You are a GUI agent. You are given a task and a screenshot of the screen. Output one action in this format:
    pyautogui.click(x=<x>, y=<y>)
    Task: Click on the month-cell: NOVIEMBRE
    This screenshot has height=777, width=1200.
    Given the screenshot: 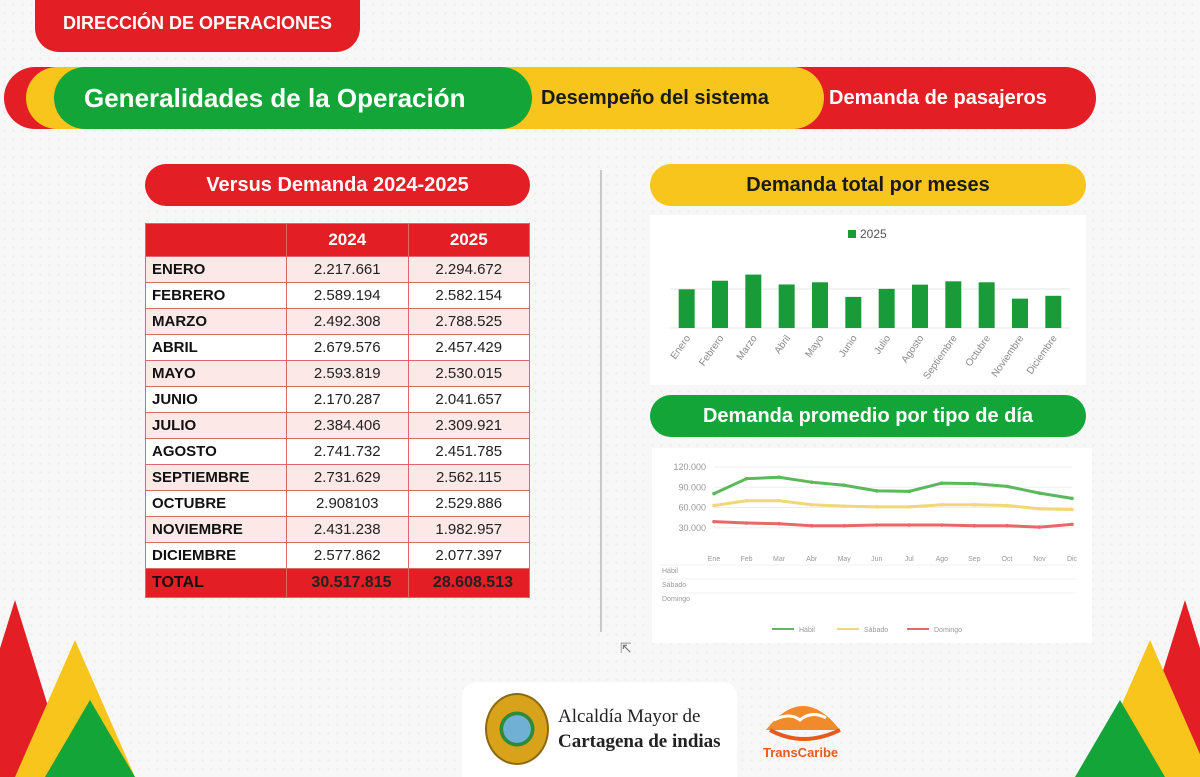 What is the action you would take?
    pyautogui.click(x=216, y=529)
    